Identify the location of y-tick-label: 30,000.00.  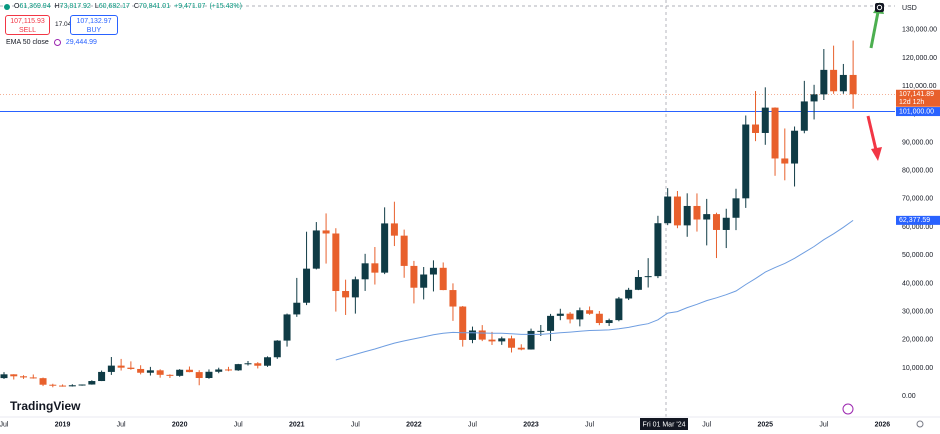
(917, 311).